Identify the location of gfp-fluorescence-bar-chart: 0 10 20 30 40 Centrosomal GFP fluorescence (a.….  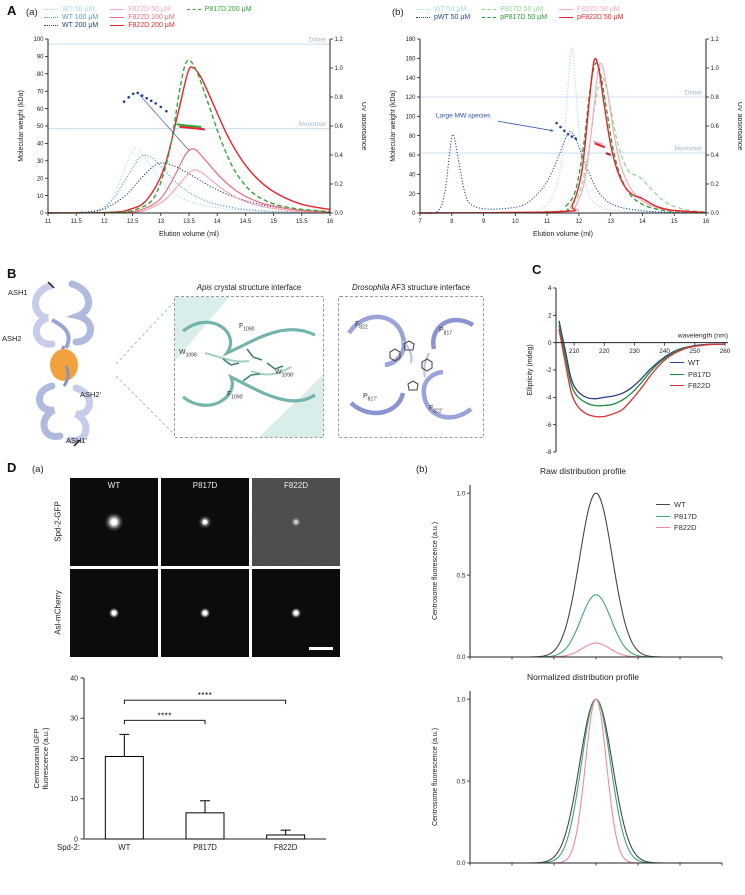
(184, 771).